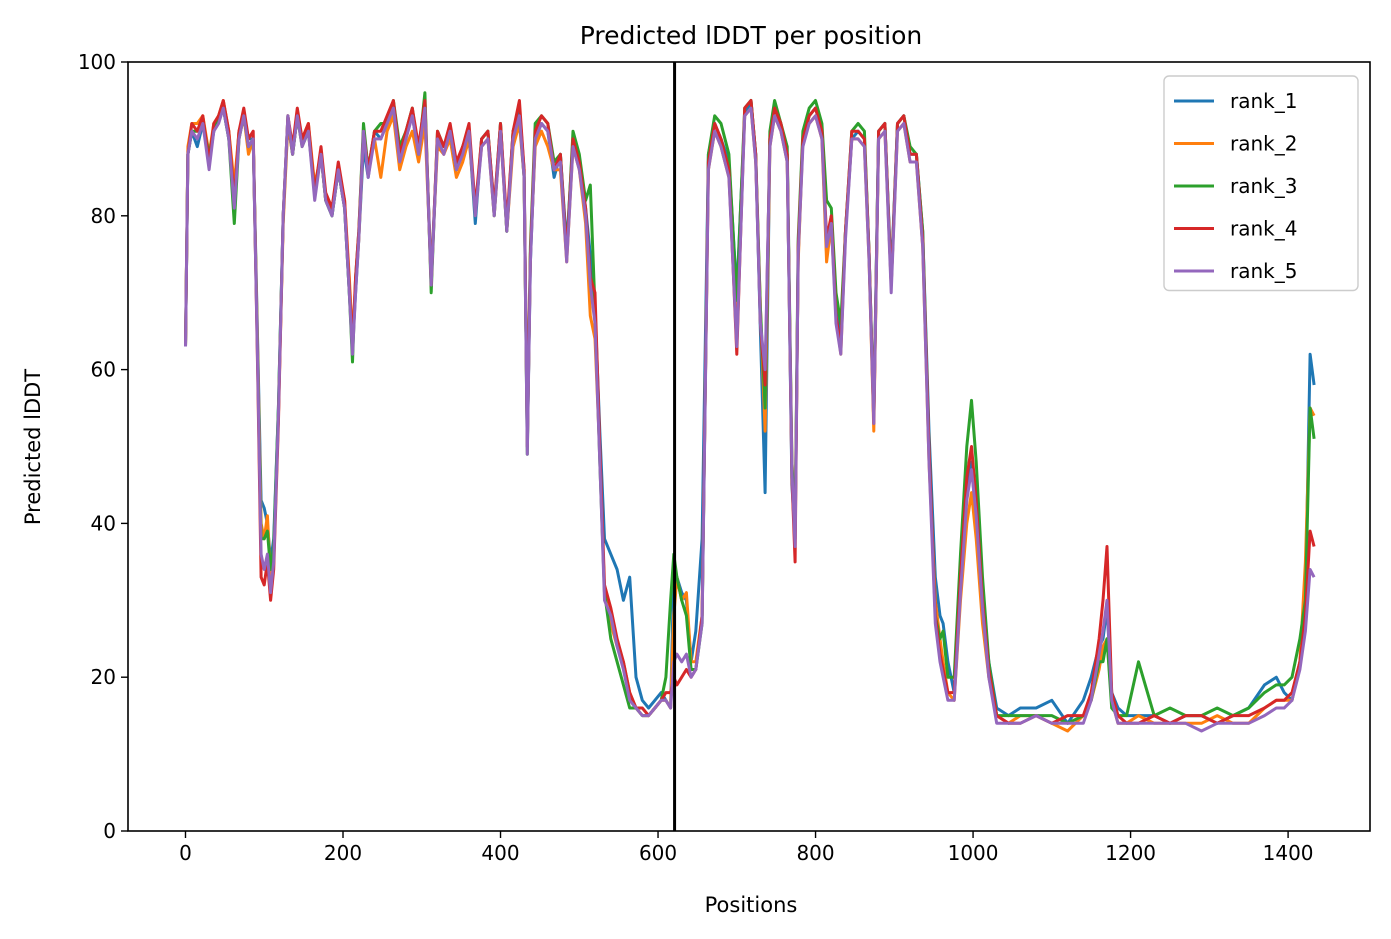  What do you see at coordinates (815, 853) in the screenshot?
I see `x-tick-label: 800` at bounding box center [815, 853].